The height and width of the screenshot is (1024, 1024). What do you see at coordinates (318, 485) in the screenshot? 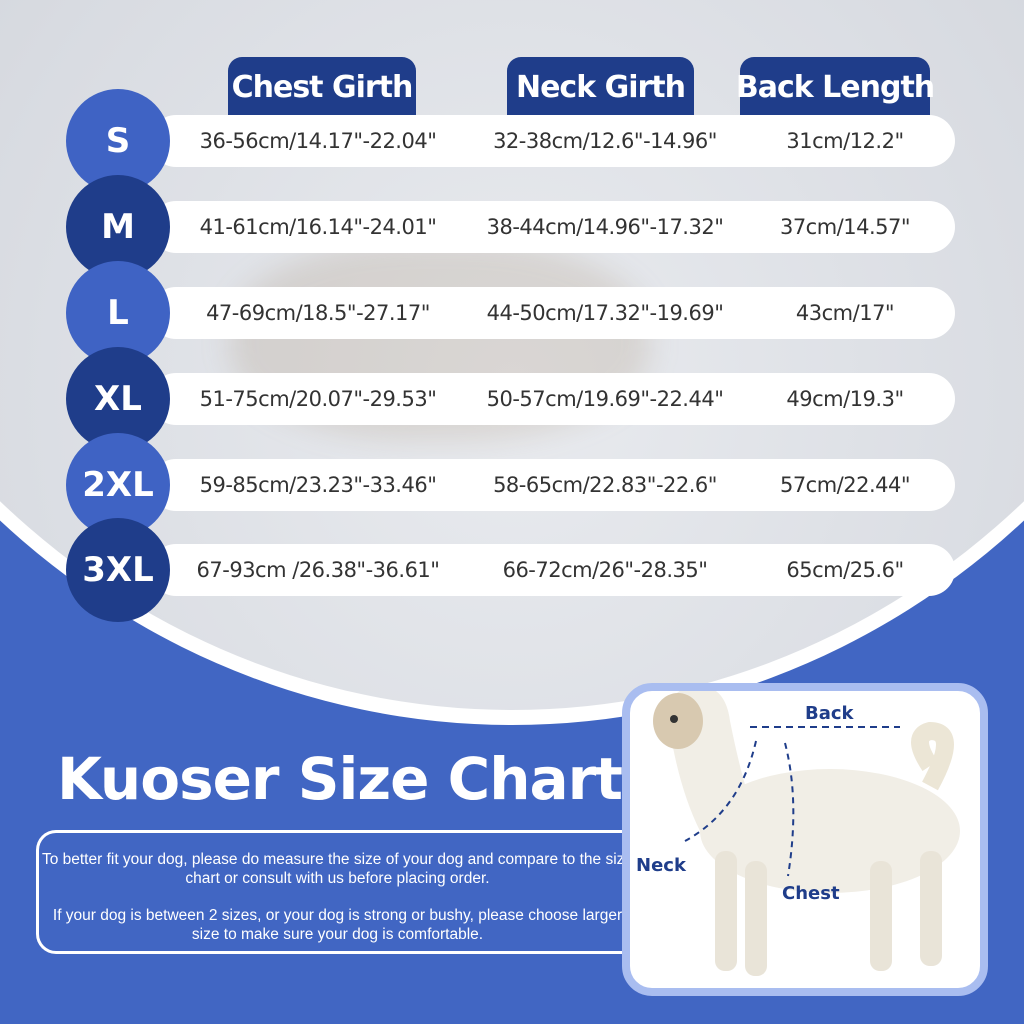
I see `chest-value: 59-85cm/23.23"-33.46"` at bounding box center [318, 485].